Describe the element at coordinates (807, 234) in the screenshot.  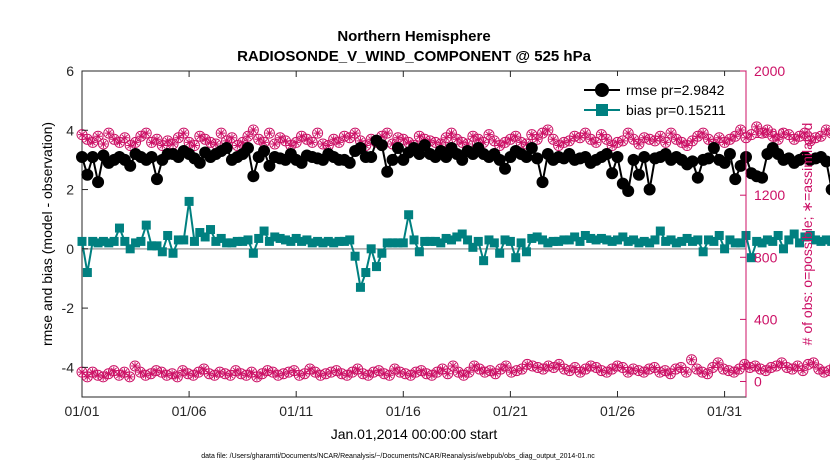
I see `y-axis-right-label: # of obs: o=possible; ∗=assimilated` at that location.